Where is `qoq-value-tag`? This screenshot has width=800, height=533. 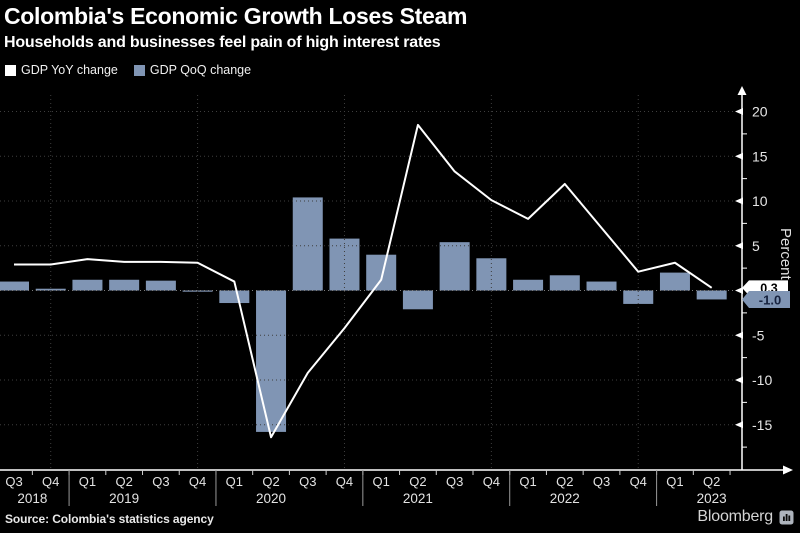 qoq-value-tag is located at coordinates (766, 299).